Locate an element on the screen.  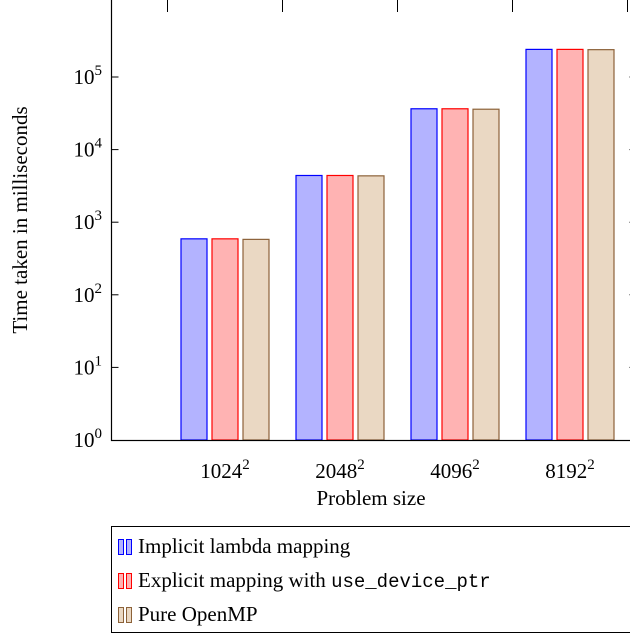
x-tick-label: 40962 is located at coordinates (455, 470).